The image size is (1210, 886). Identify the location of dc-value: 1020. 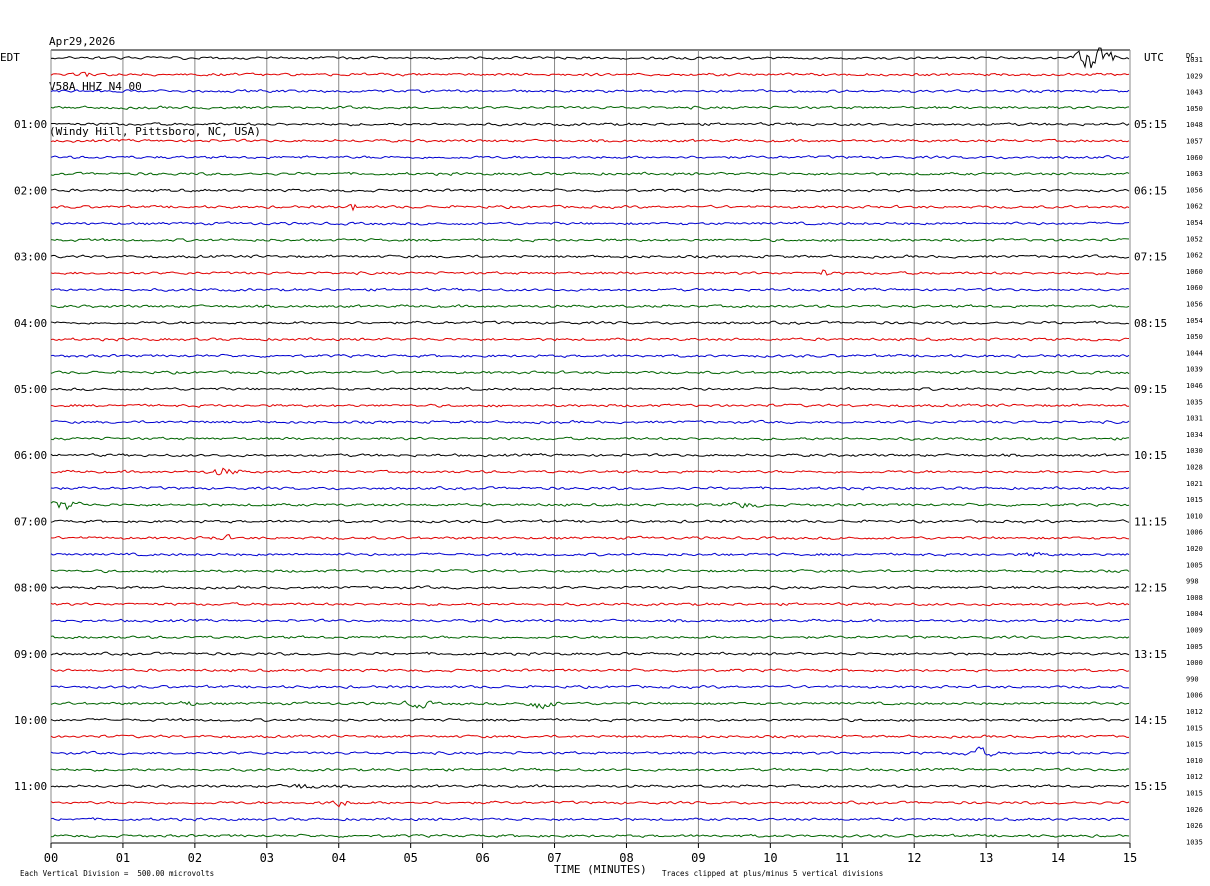
(1194, 549).